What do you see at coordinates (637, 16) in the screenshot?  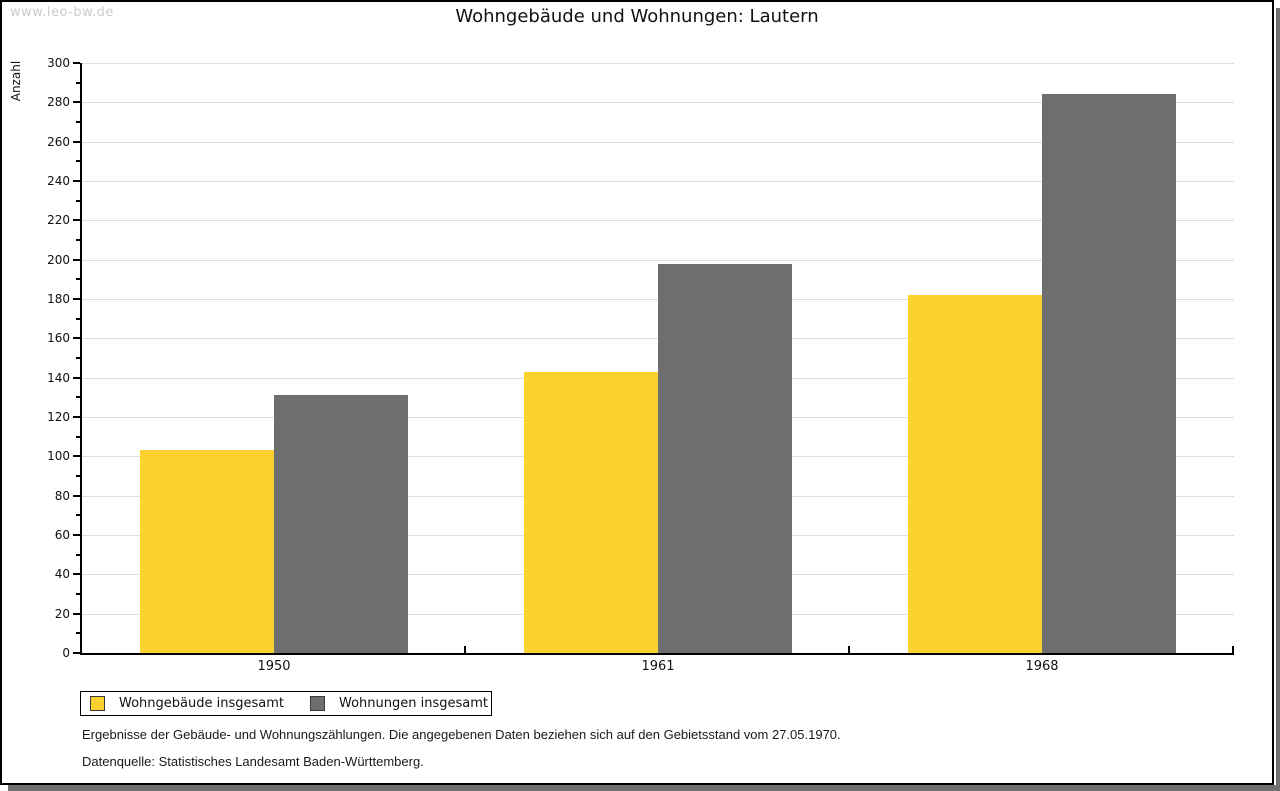 I see `chart-title: Wohngebäude und Wohnungen: Lautern` at bounding box center [637, 16].